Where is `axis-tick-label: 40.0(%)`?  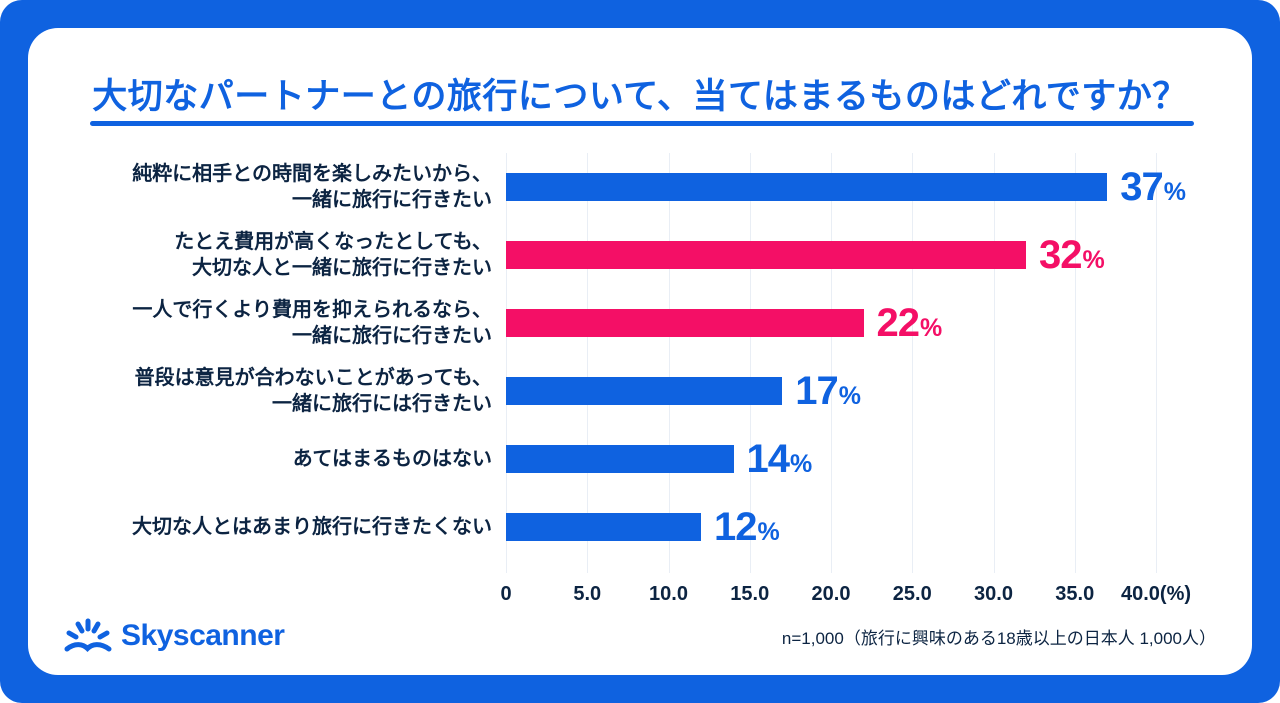
axis-tick-label: 40.0(%) is located at coordinates (1156, 594).